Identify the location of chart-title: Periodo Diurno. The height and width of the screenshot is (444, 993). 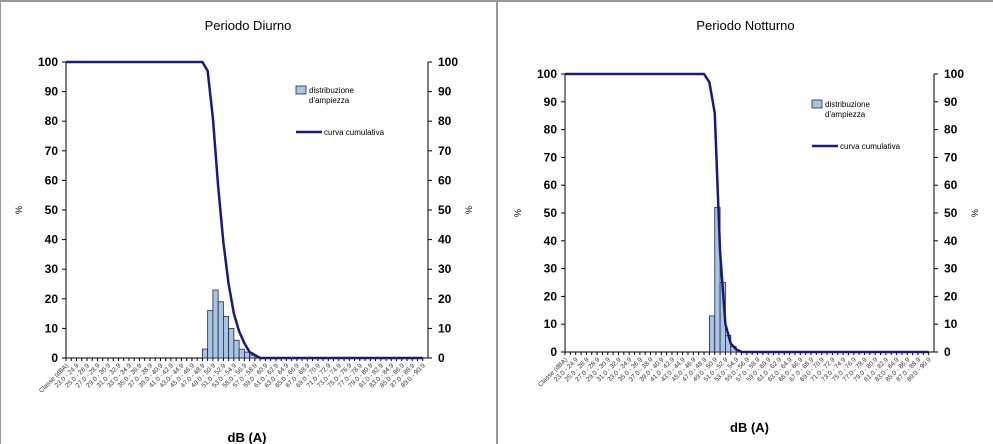
(248, 25).